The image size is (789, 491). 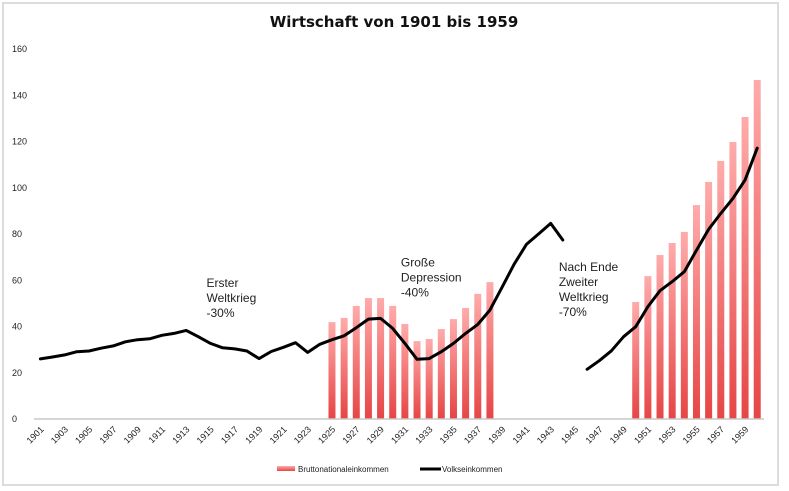 What do you see at coordinates (496, 434) in the screenshot?
I see `x-tick-label: 1939` at bounding box center [496, 434].